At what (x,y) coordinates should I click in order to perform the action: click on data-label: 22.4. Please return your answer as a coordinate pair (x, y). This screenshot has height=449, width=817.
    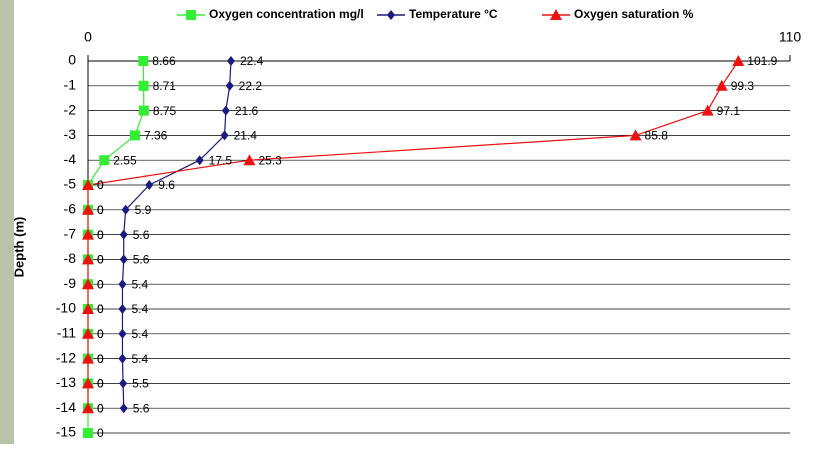
    Looking at the image, I should click on (252, 61).